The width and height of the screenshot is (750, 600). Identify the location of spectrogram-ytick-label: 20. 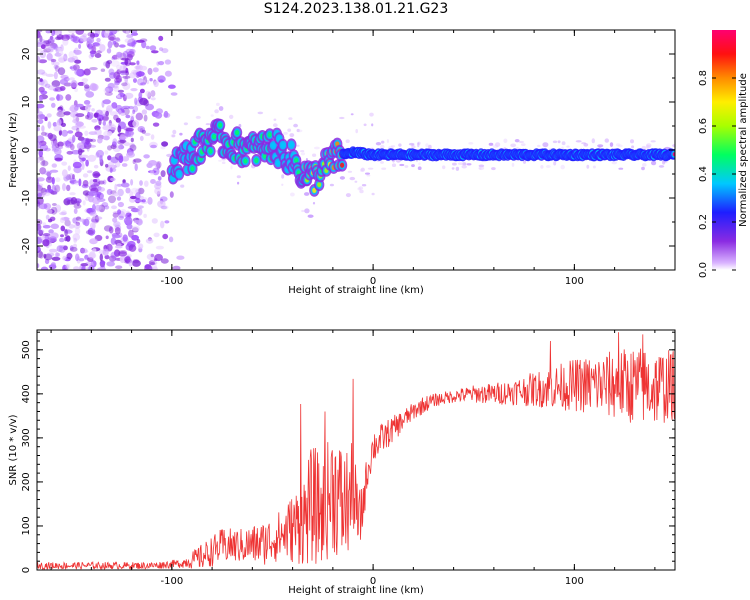
(26, 54).